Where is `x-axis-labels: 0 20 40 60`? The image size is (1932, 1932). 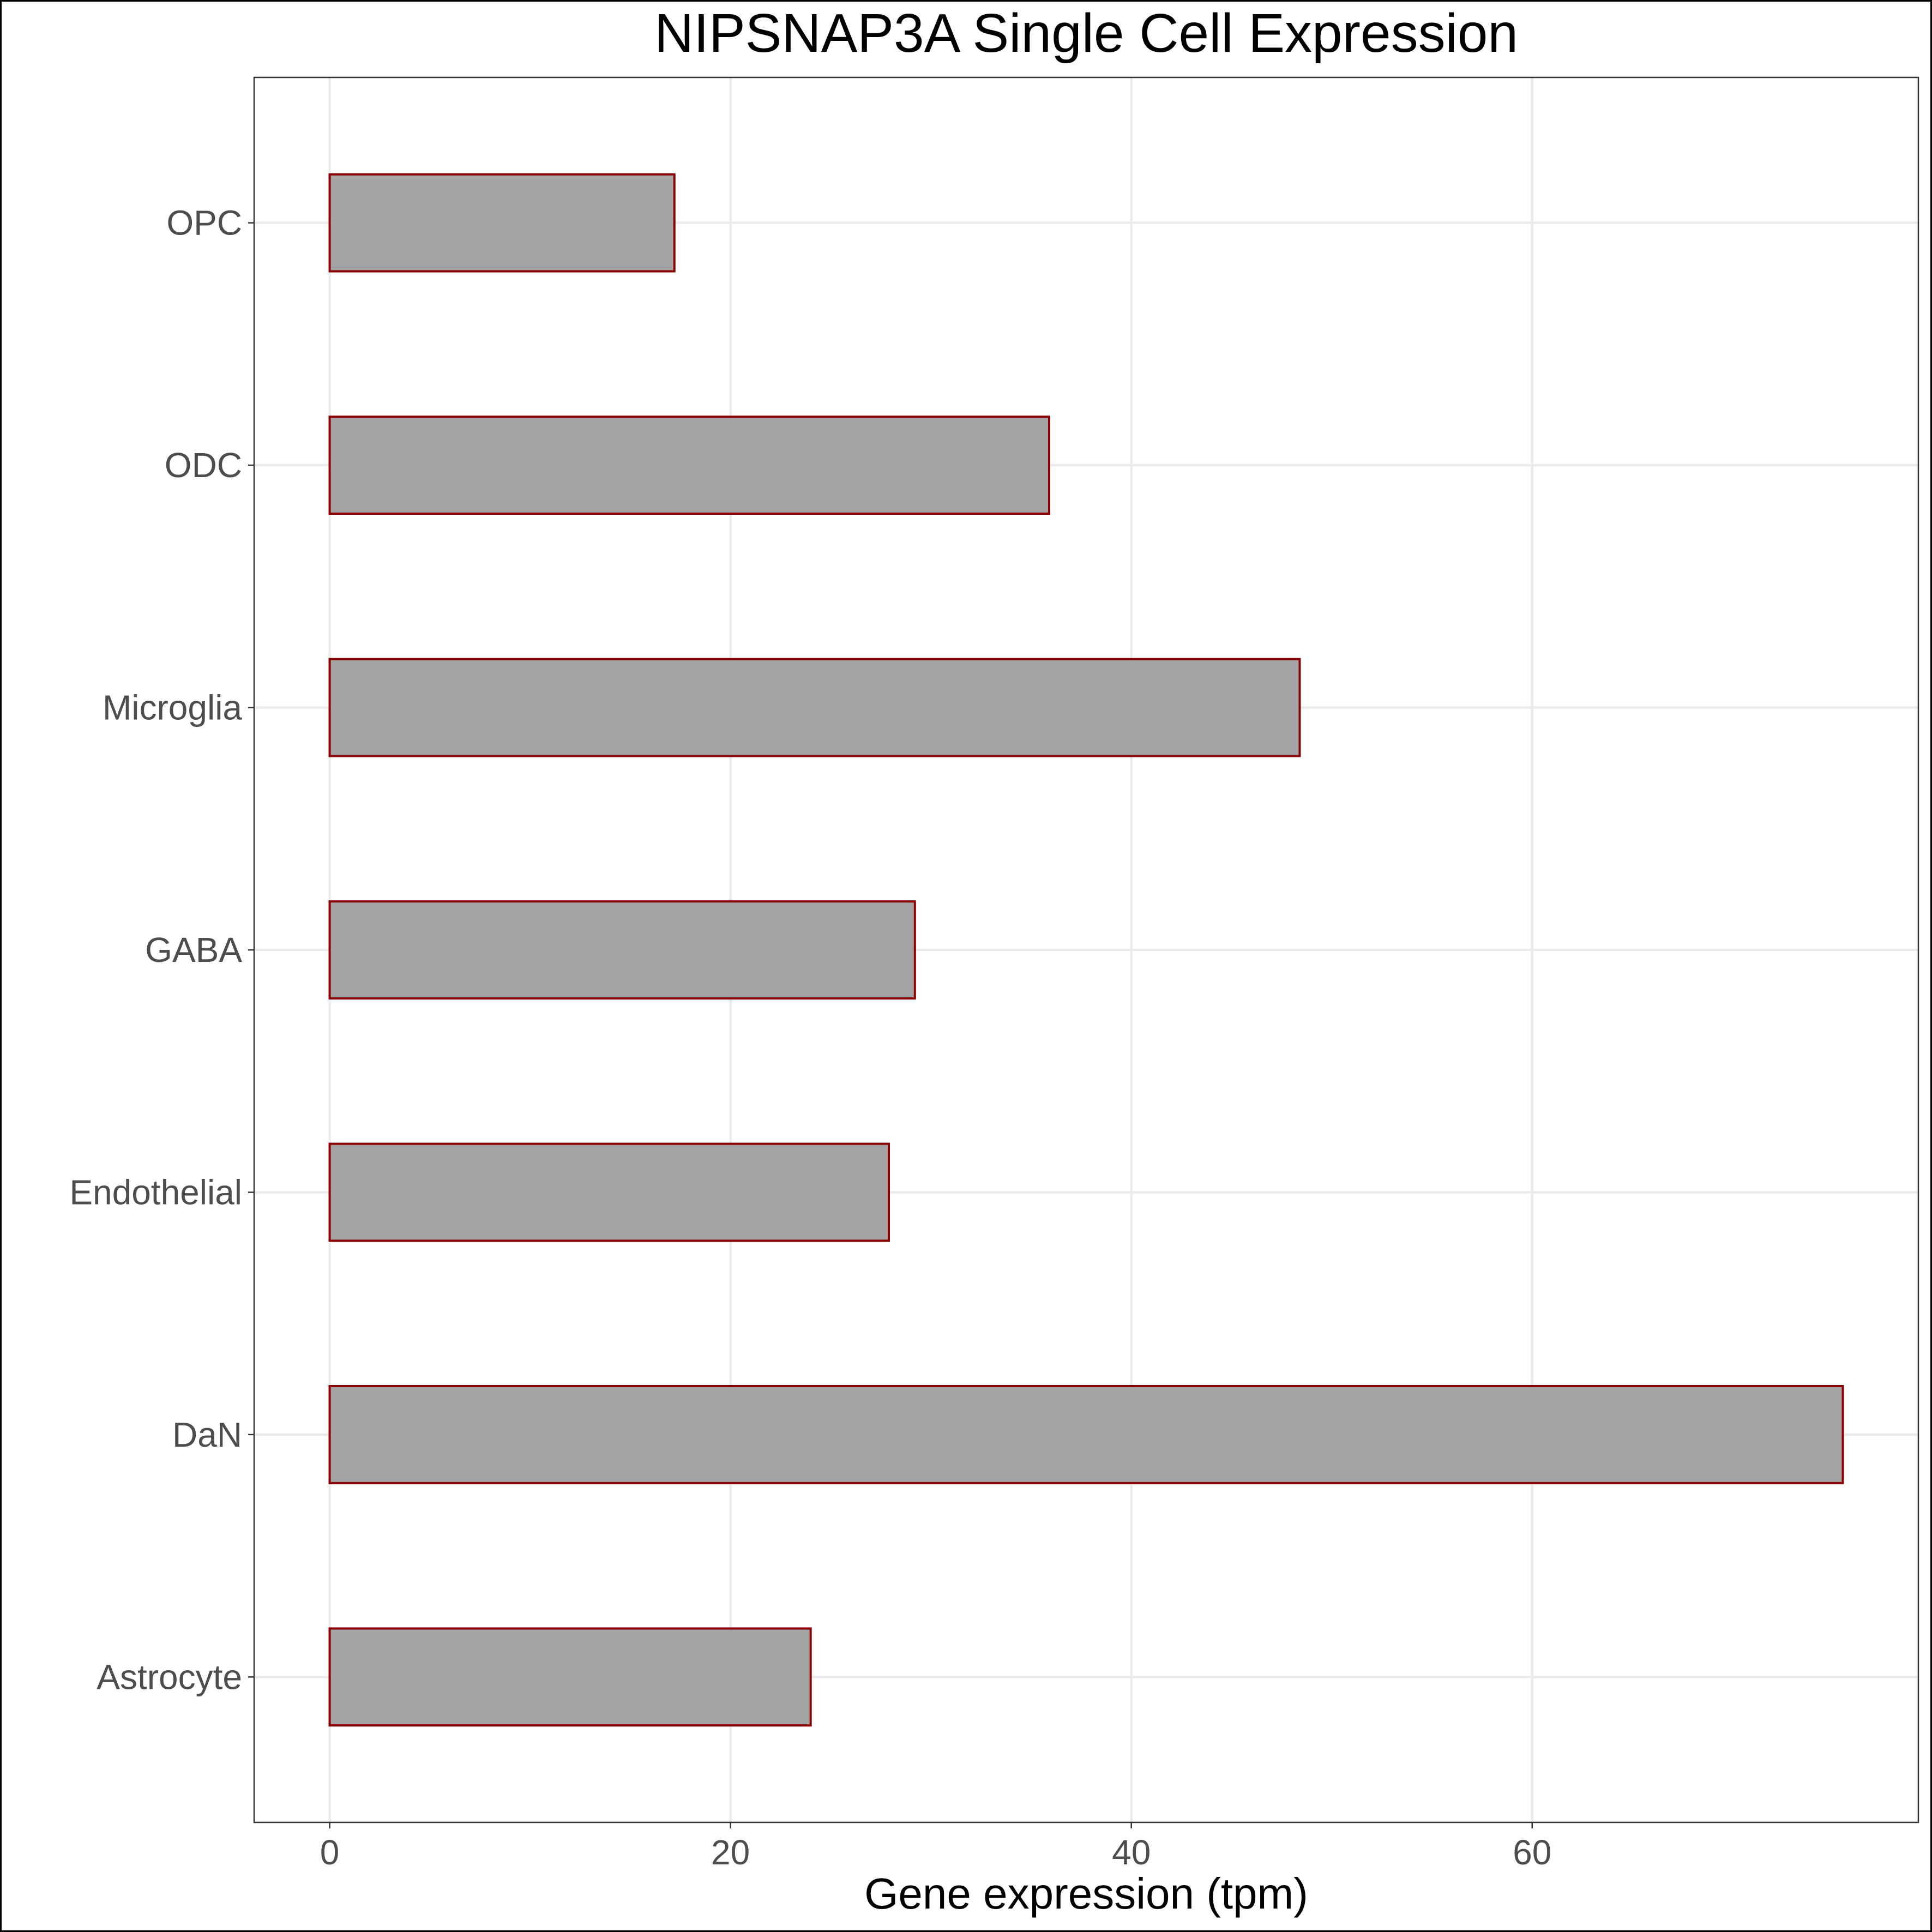
x-axis-labels: 0 20 40 60 is located at coordinates (936, 1852).